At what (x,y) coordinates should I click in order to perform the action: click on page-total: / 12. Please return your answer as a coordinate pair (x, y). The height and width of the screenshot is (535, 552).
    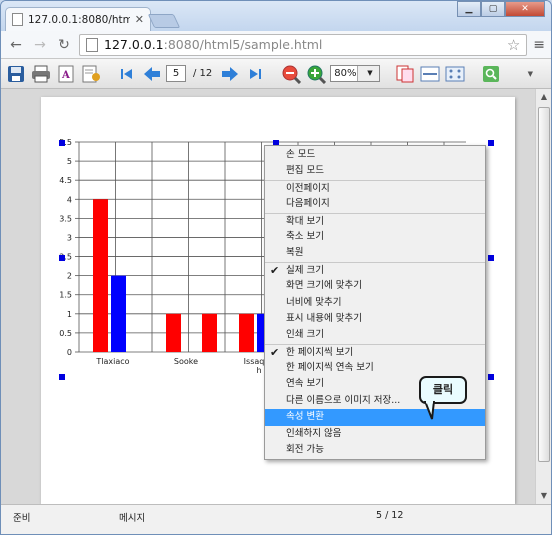
    Looking at the image, I should click on (203, 73).